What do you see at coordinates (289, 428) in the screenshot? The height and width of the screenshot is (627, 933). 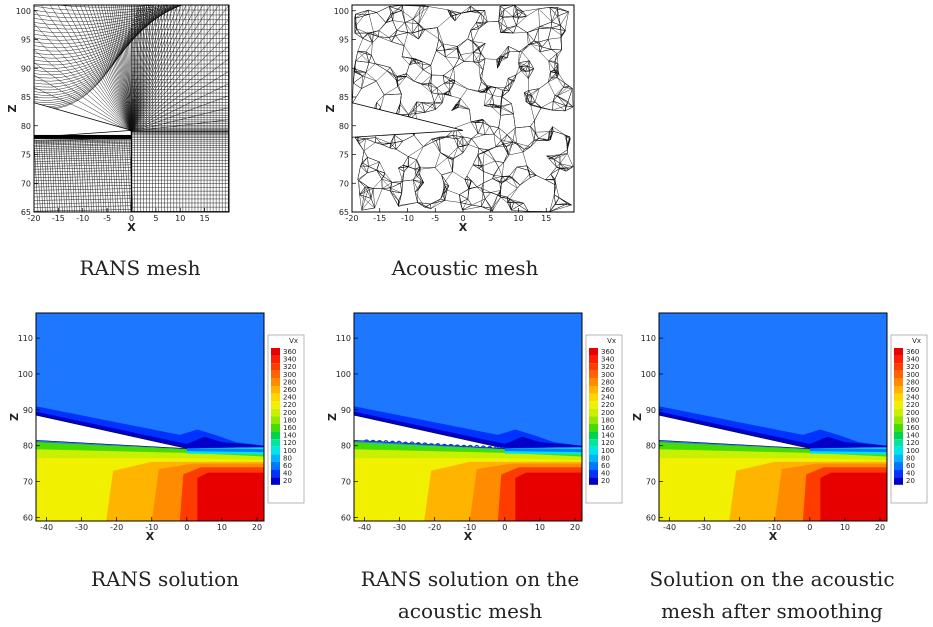 I see `legend-level-label: 160` at bounding box center [289, 428].